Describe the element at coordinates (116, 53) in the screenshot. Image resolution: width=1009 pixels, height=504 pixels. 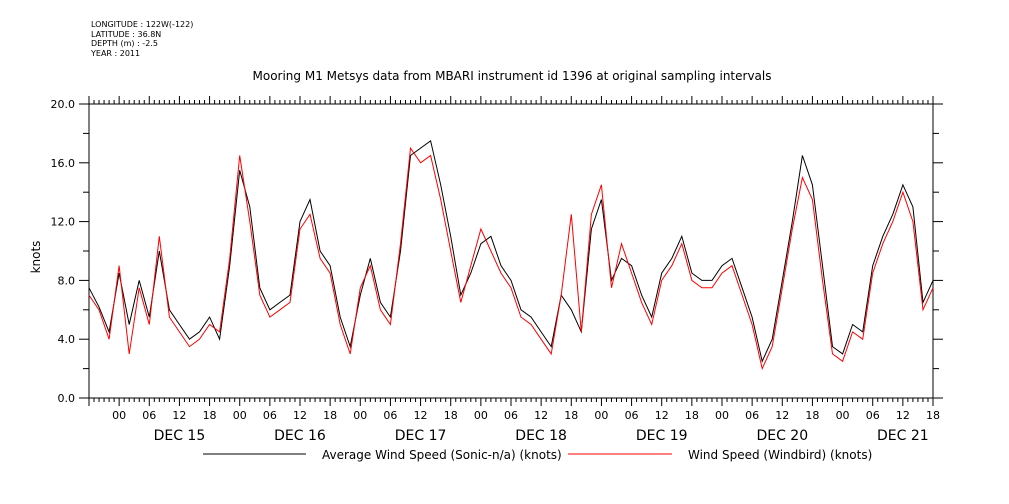
I see `year-label: YEAR : 2011` at that location.